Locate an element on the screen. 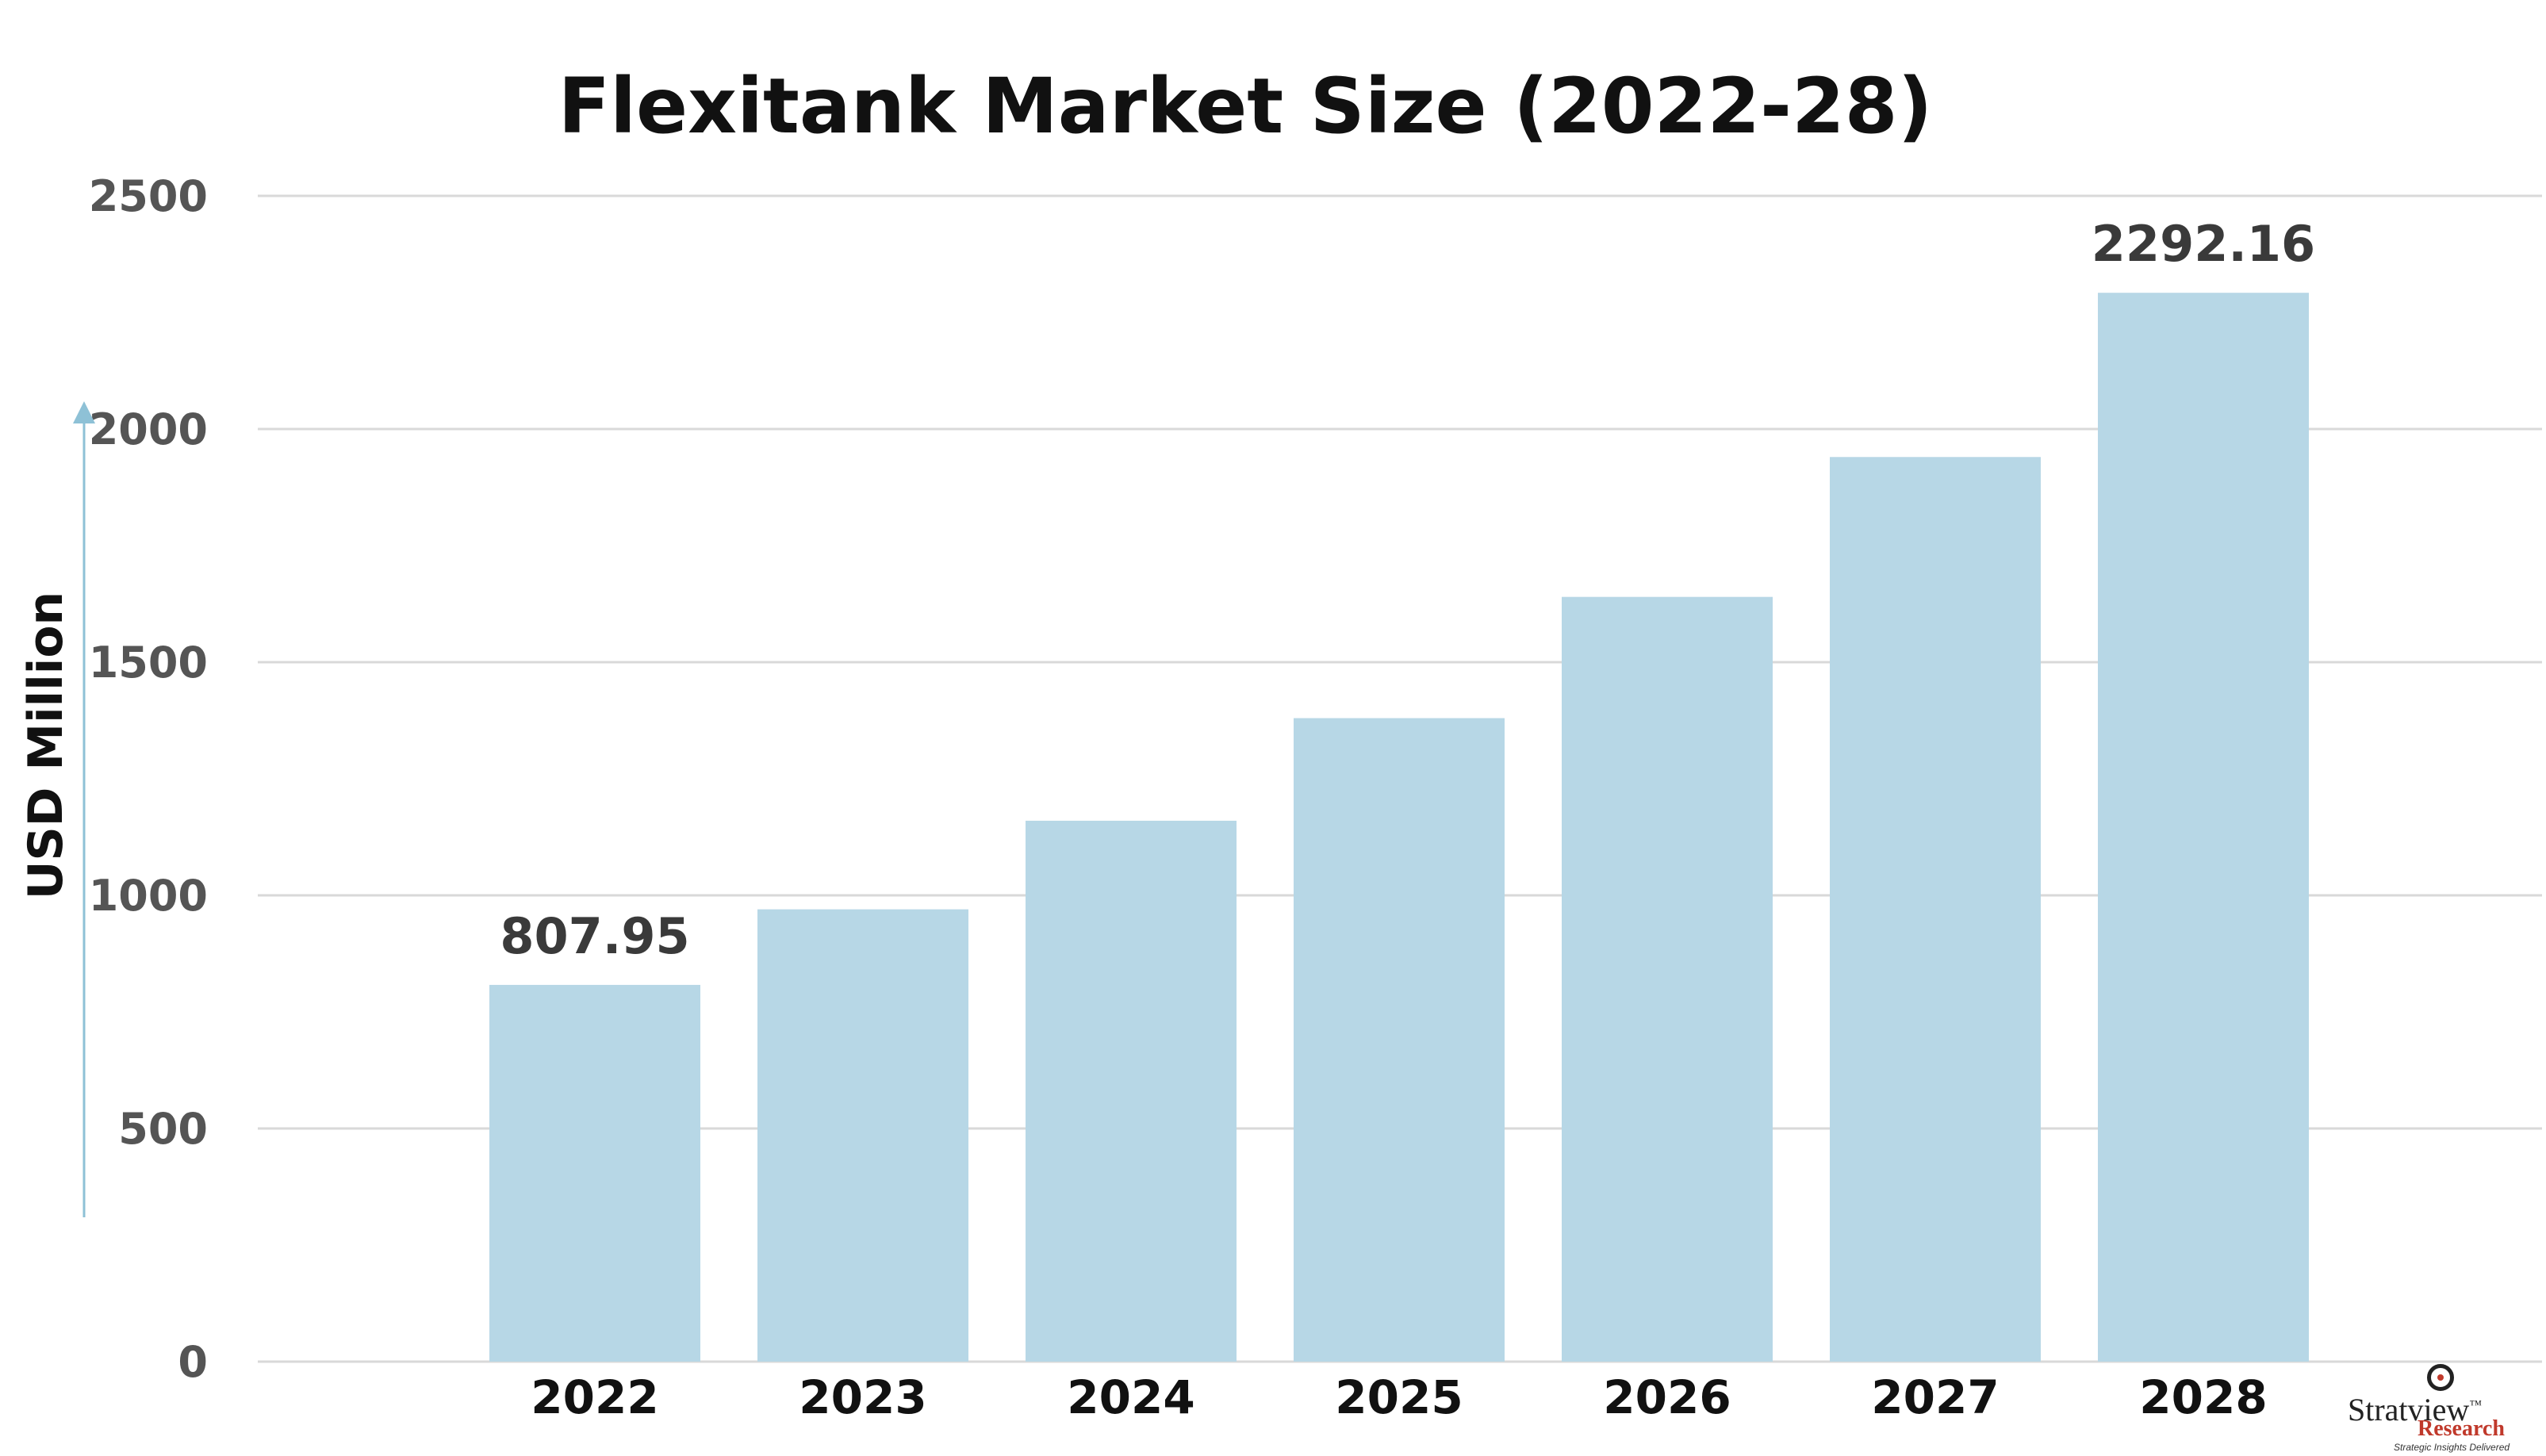  logo-sub: Research is located at coordinates (2461, 1428).